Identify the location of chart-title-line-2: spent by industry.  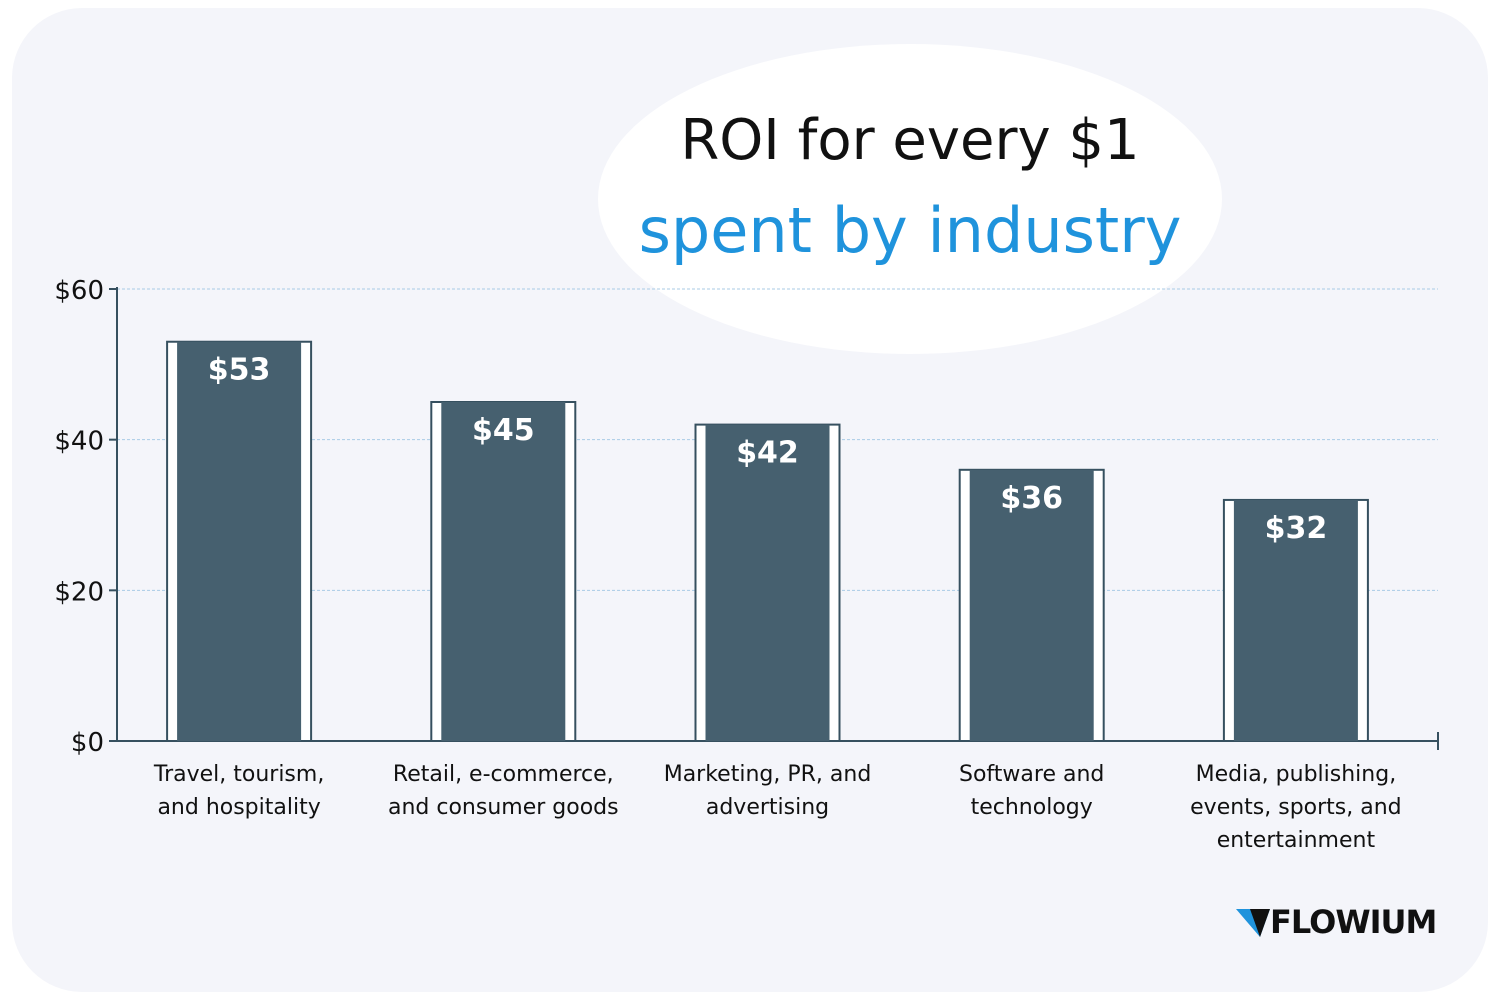
(910, 230).